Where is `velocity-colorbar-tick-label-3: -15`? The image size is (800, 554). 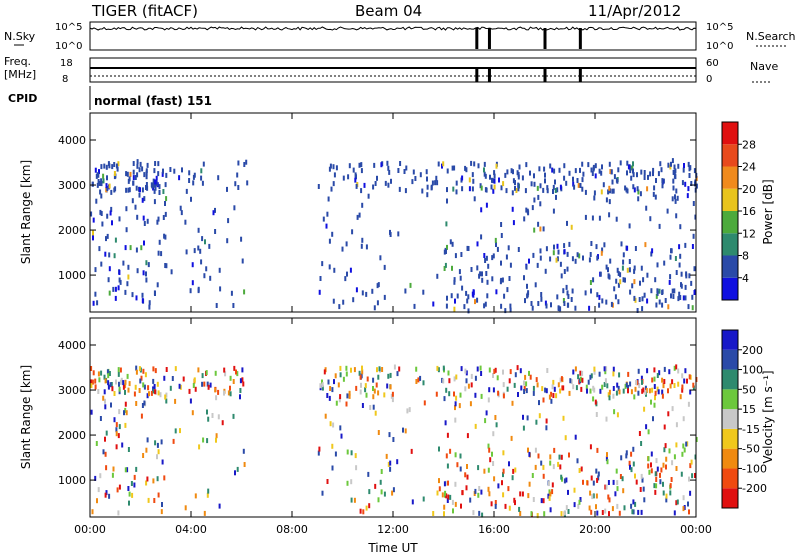 velocity-colorbar-tick-label-3: -15 is located at coordinates (751, 429).